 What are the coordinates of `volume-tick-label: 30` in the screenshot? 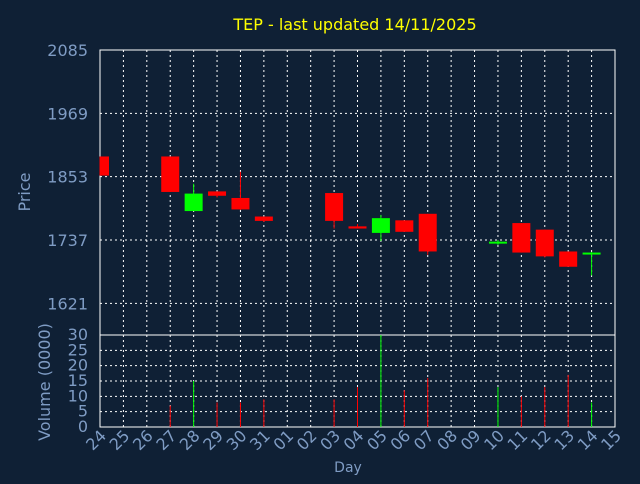 It's located at (78, 334).